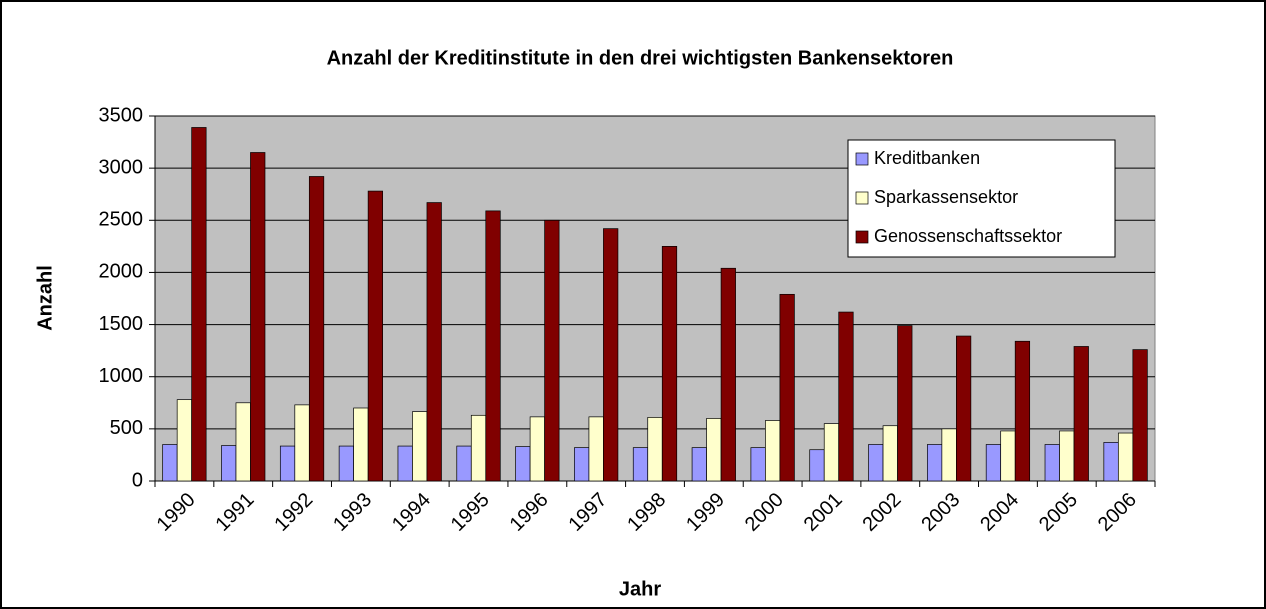 This screenshot has height=609, width=1266. Describe the element at coordinates (121, 220) in the screenshot. I see `y-tick-label: 2500` at that location.